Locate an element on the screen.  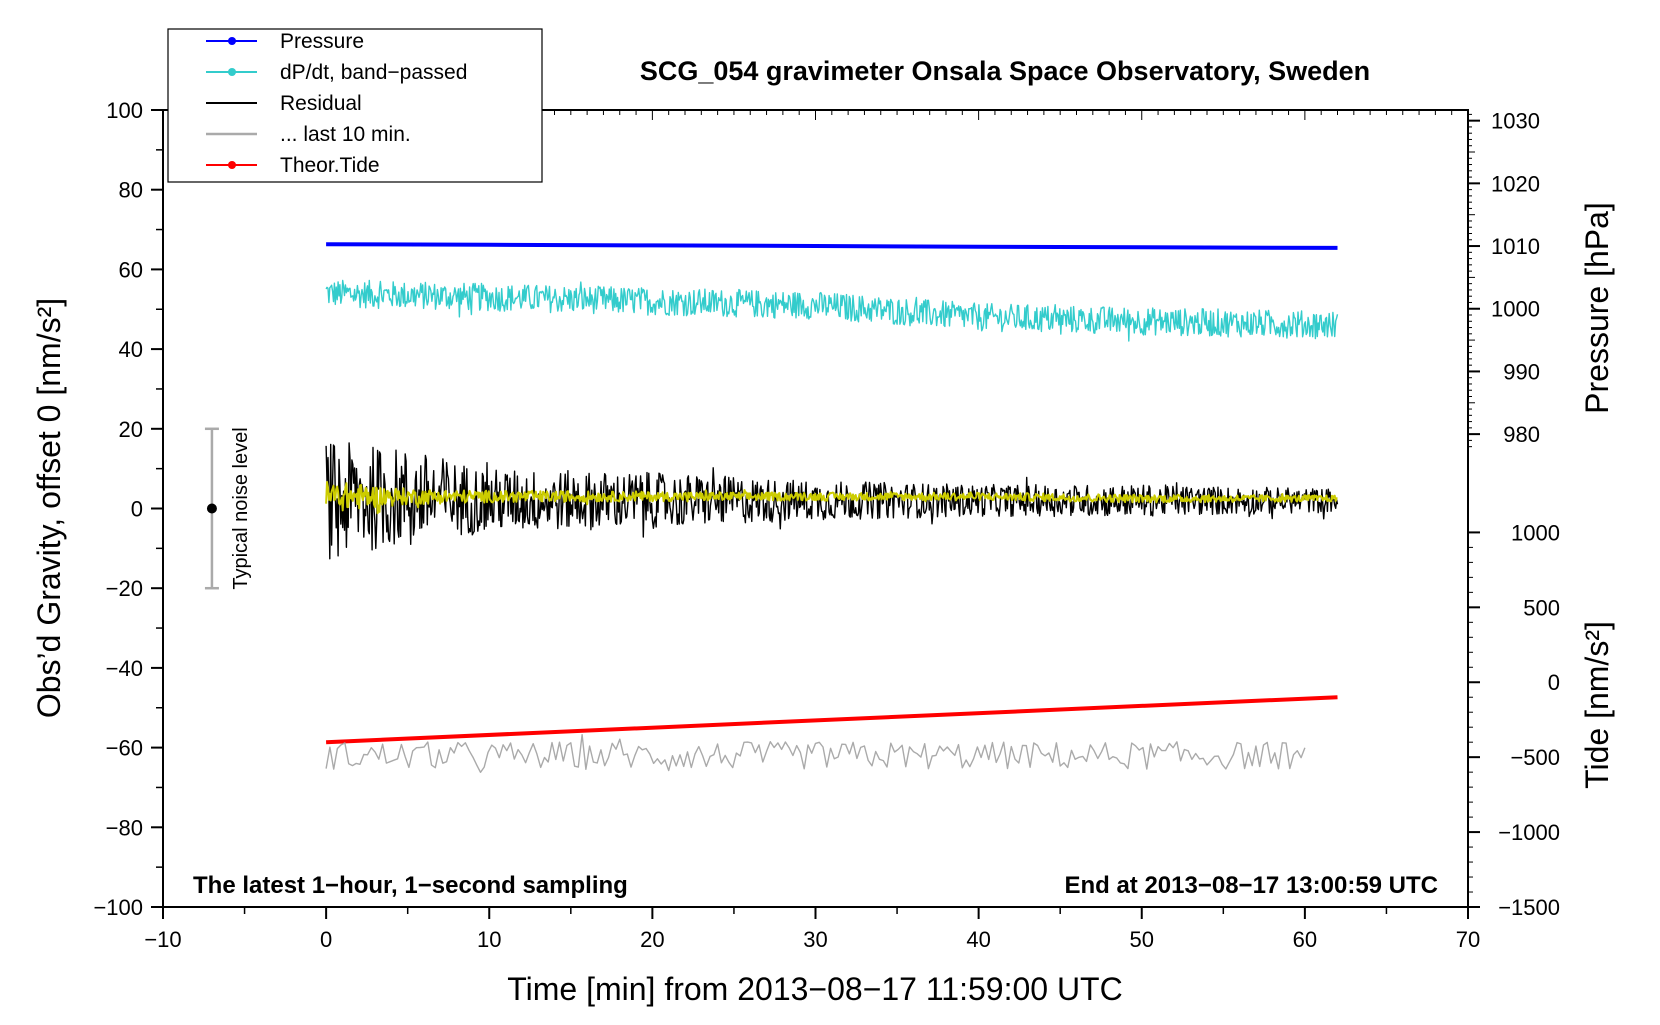
y-tick-label: −40 is located at coordinates (124, 668).